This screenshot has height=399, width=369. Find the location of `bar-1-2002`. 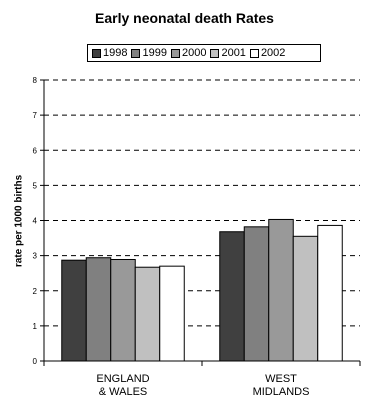

bar-1-2002 is located at coordinates (330, 293).